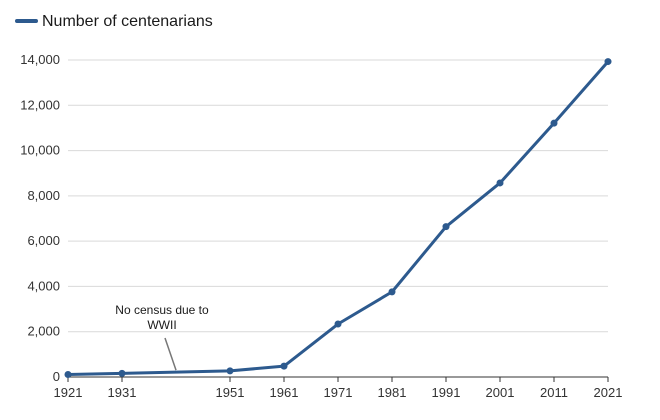 Image resolution: width=660 pixels, height=420 pixels. What do you see at coordinates (40, 59) in the screenshot?
I see `y-tick-label: 14,000` at bounding box center [40, 59].